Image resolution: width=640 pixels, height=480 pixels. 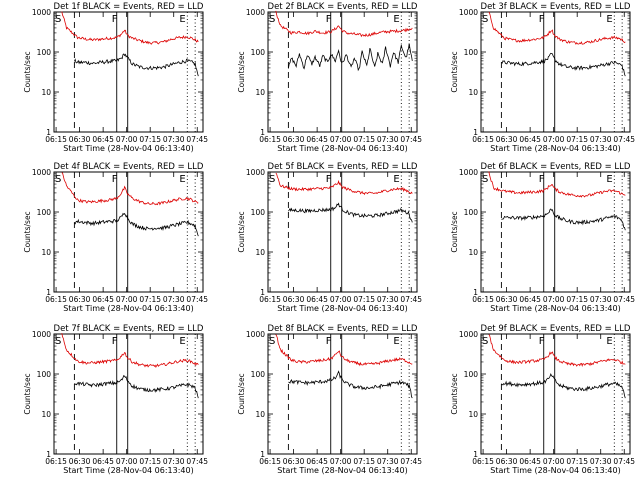 What do you see at coordinates (343, 329) in the screenshot?
I see `panel-title: Det 8f BLACK = Events, RED = LLD` at bounding box center [343, 329].